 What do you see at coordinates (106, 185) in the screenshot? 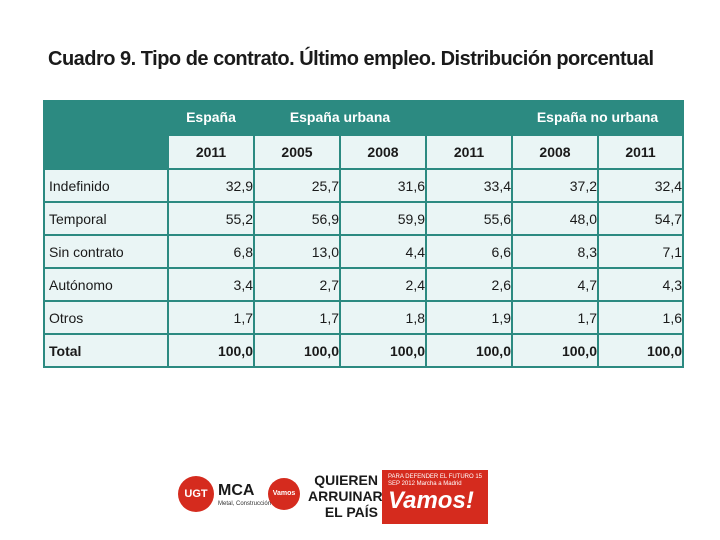
I see `row-label: Indefinido` at bounding box center [106, 185].